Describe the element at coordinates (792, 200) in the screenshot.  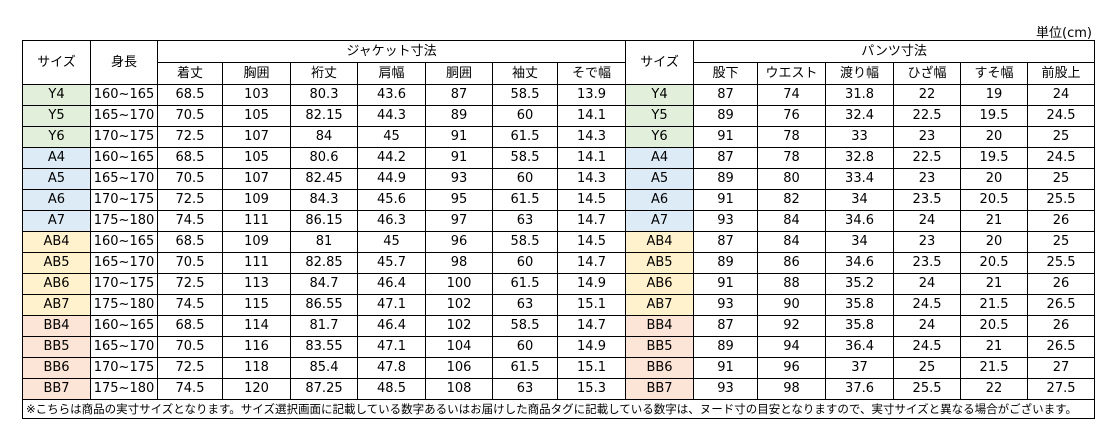
I see `value-cell: 82` at that location.